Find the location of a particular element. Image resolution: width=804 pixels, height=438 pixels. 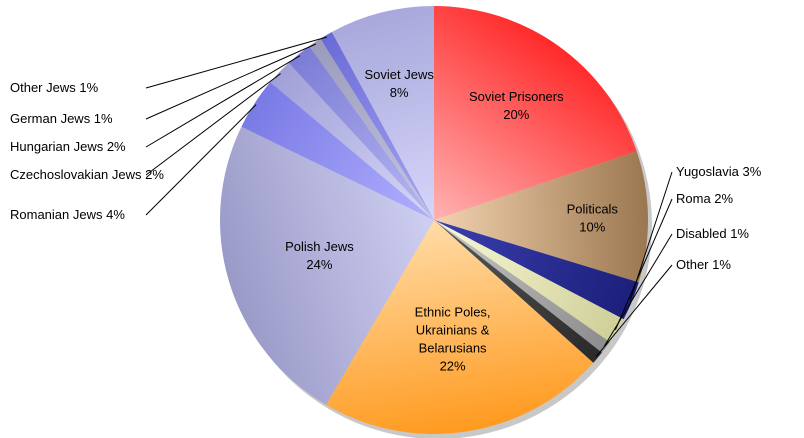

leader-disabled is located at coordinates (638, 290).